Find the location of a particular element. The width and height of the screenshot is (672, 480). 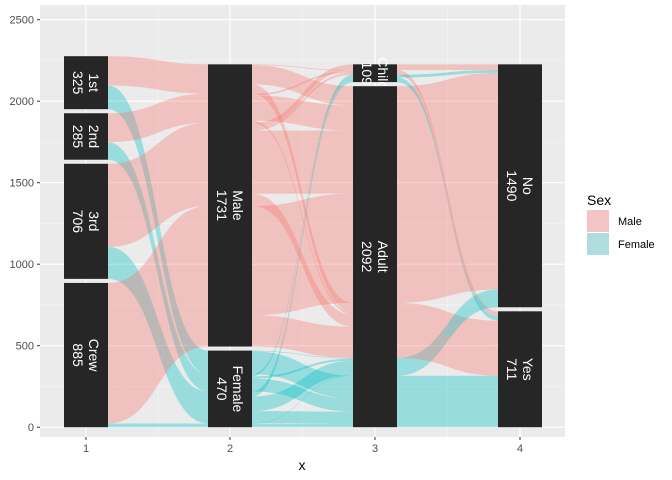

flow-2nd-male-adult-no-seg1 is located at coordinates (158, 118).